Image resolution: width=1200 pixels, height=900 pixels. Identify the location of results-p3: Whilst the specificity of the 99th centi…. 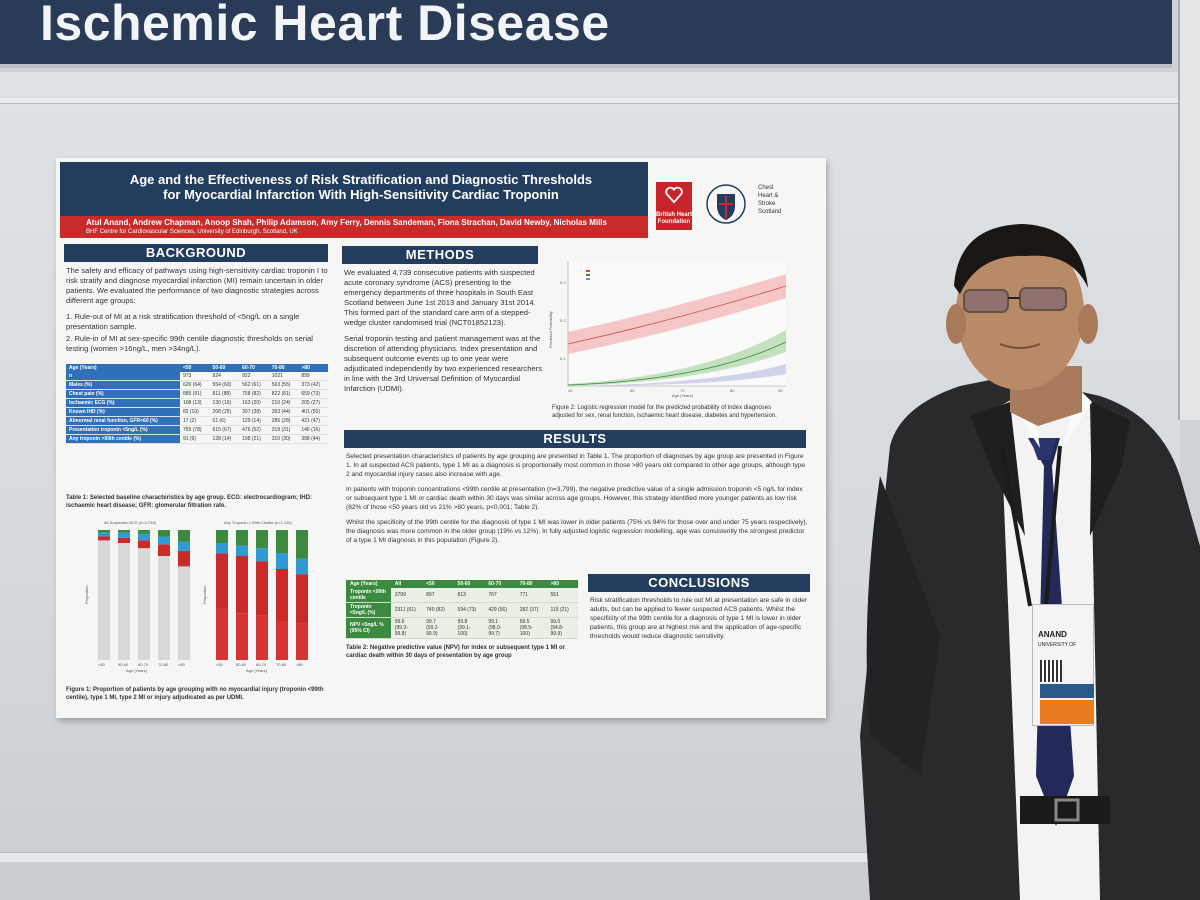
(577, 531).